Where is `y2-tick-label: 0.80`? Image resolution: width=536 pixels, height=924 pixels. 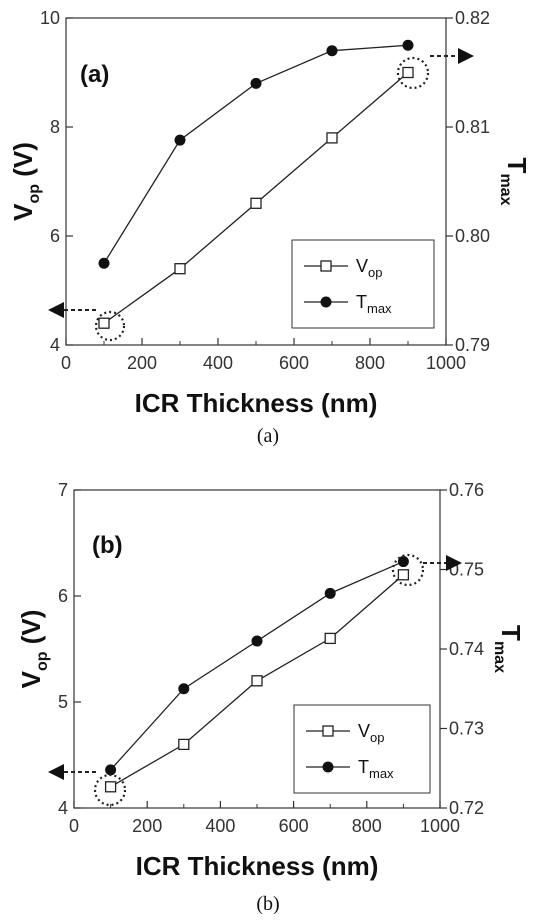 y2-tick-label: 0.80 is located at coordinates (472, 236).